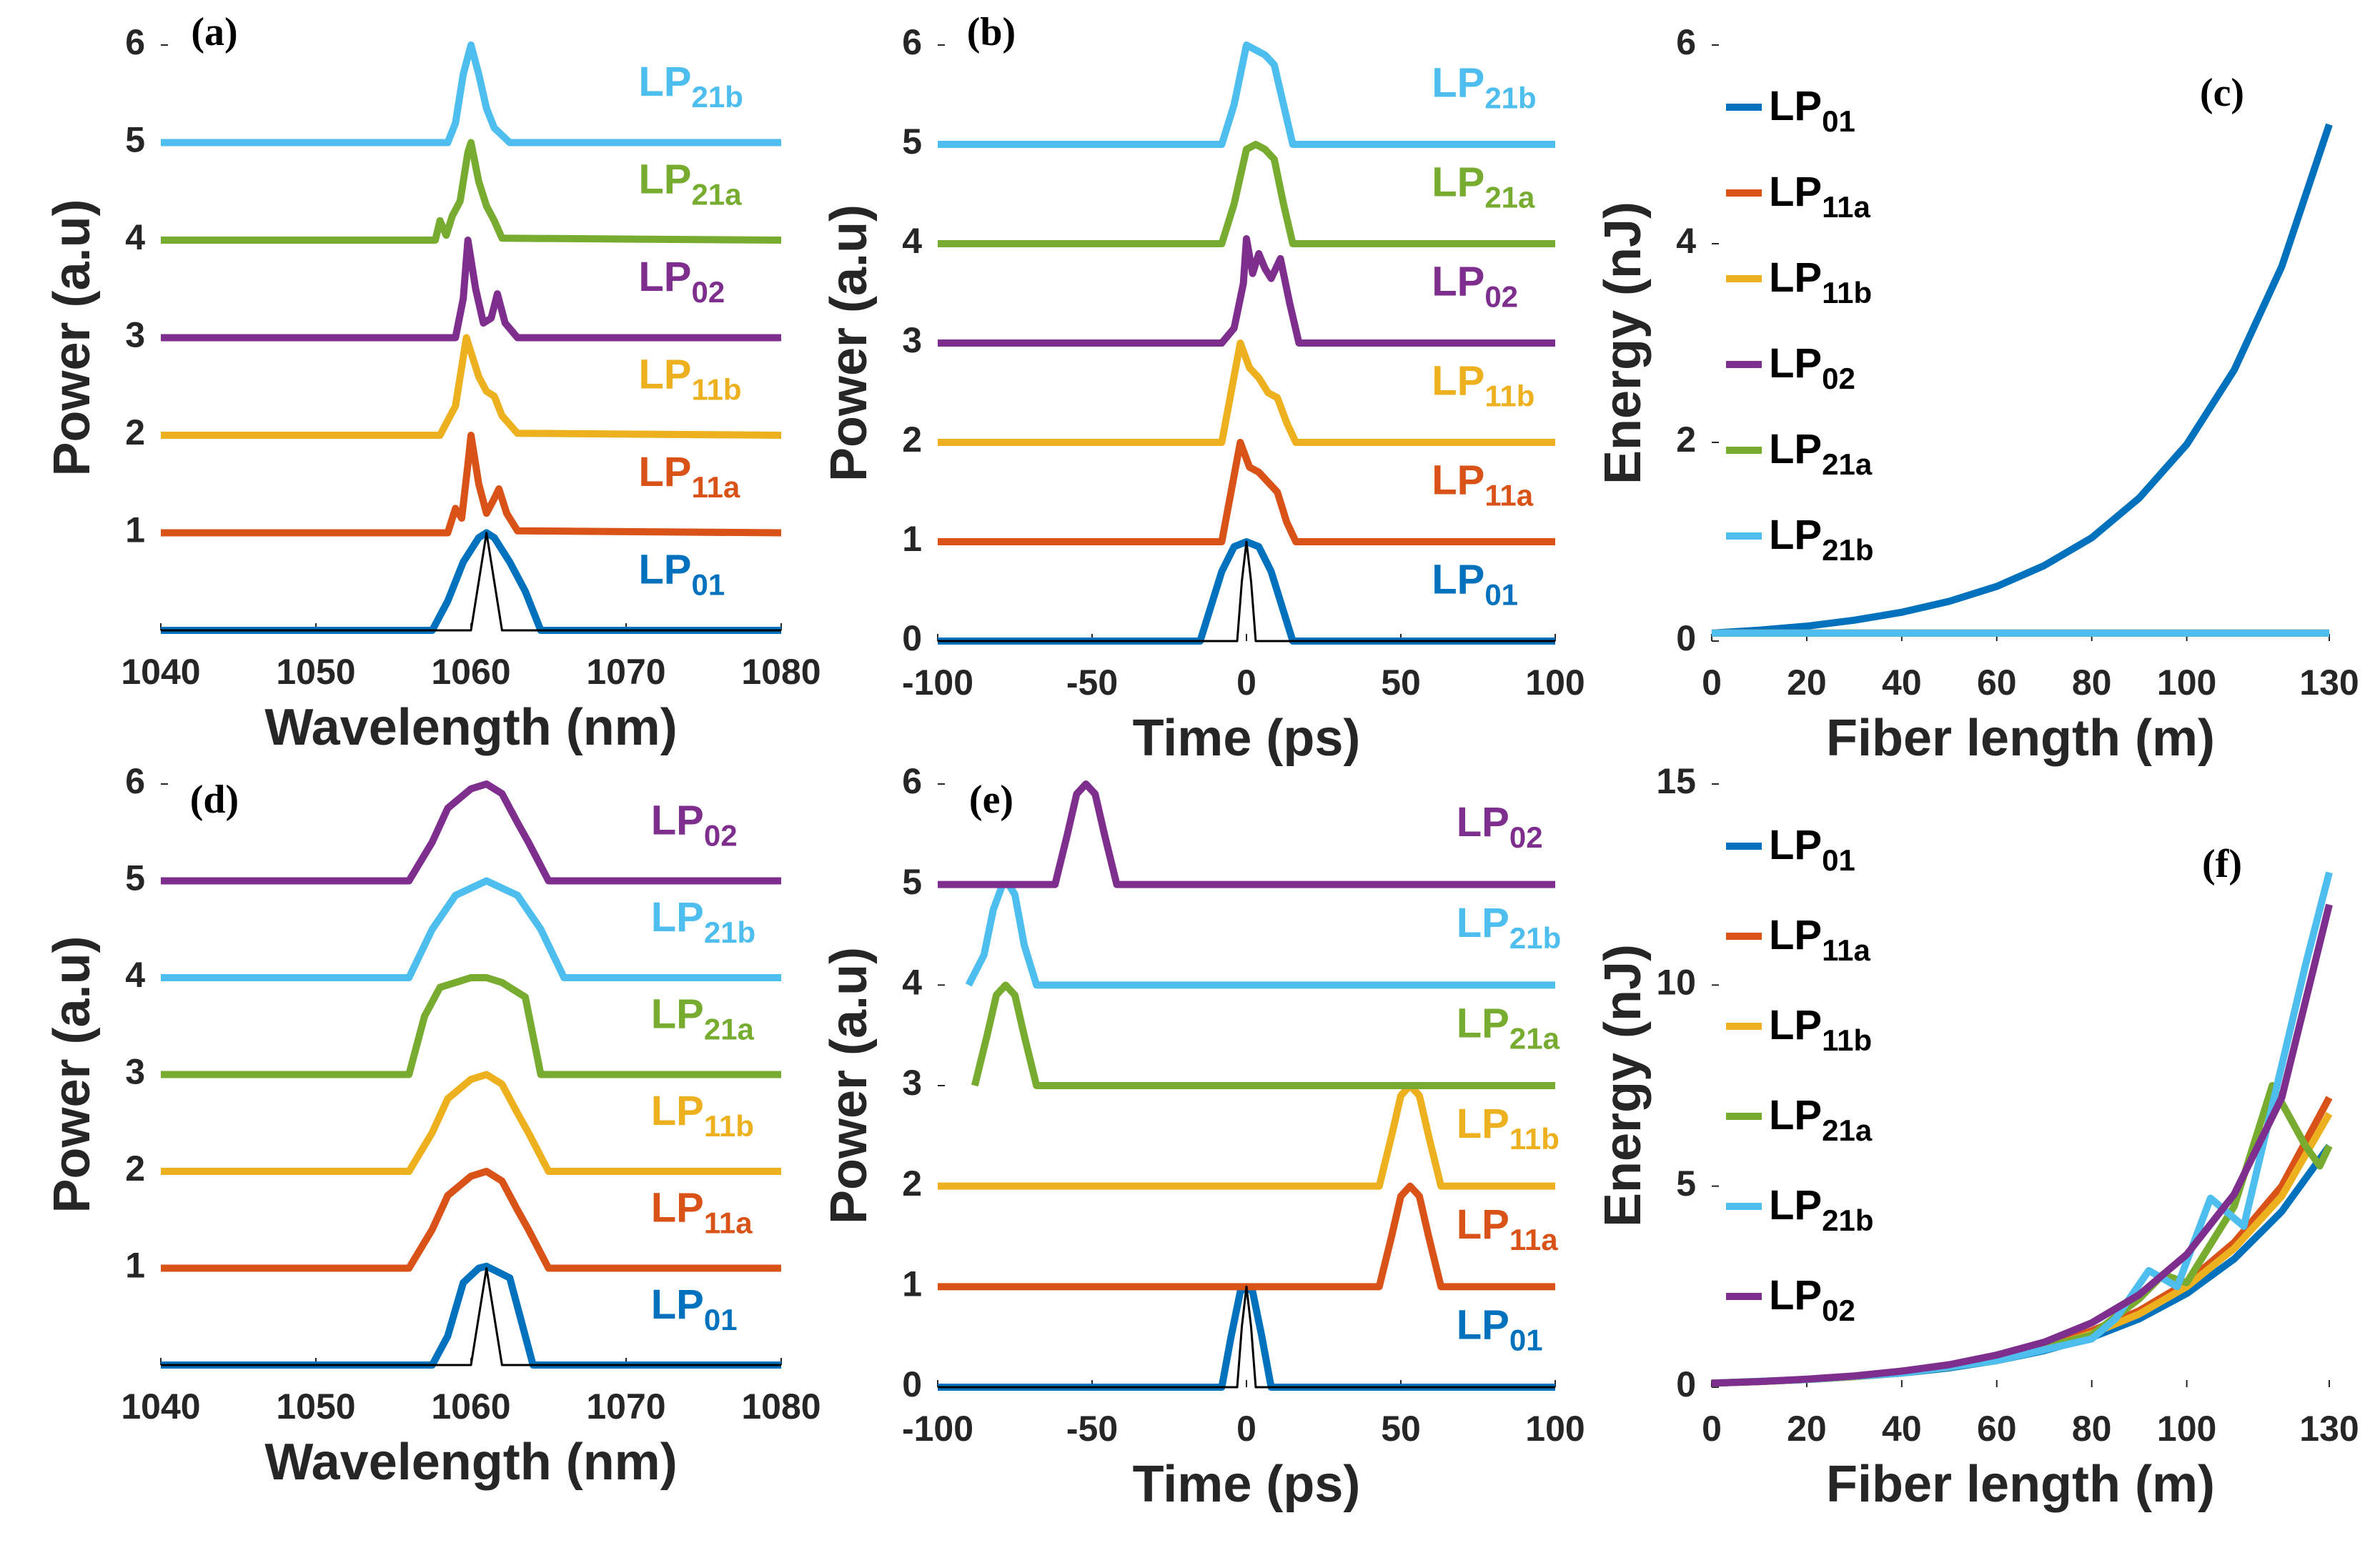 This screenshot has height=1553, width=2380. Describe the element at coordinates (470, 1406) in the screenshot. I see `x-tick-label: 1060` at that location.